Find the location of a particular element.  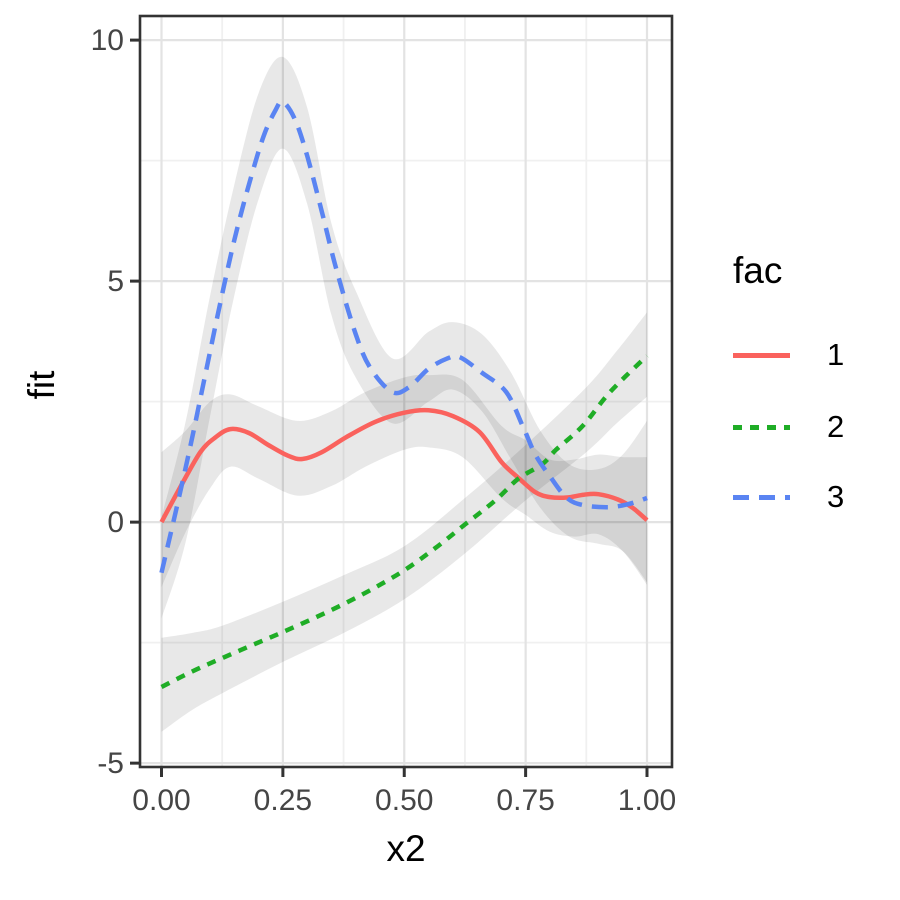

legend-key-dotted-green-line is located at coordinates (761, 427).